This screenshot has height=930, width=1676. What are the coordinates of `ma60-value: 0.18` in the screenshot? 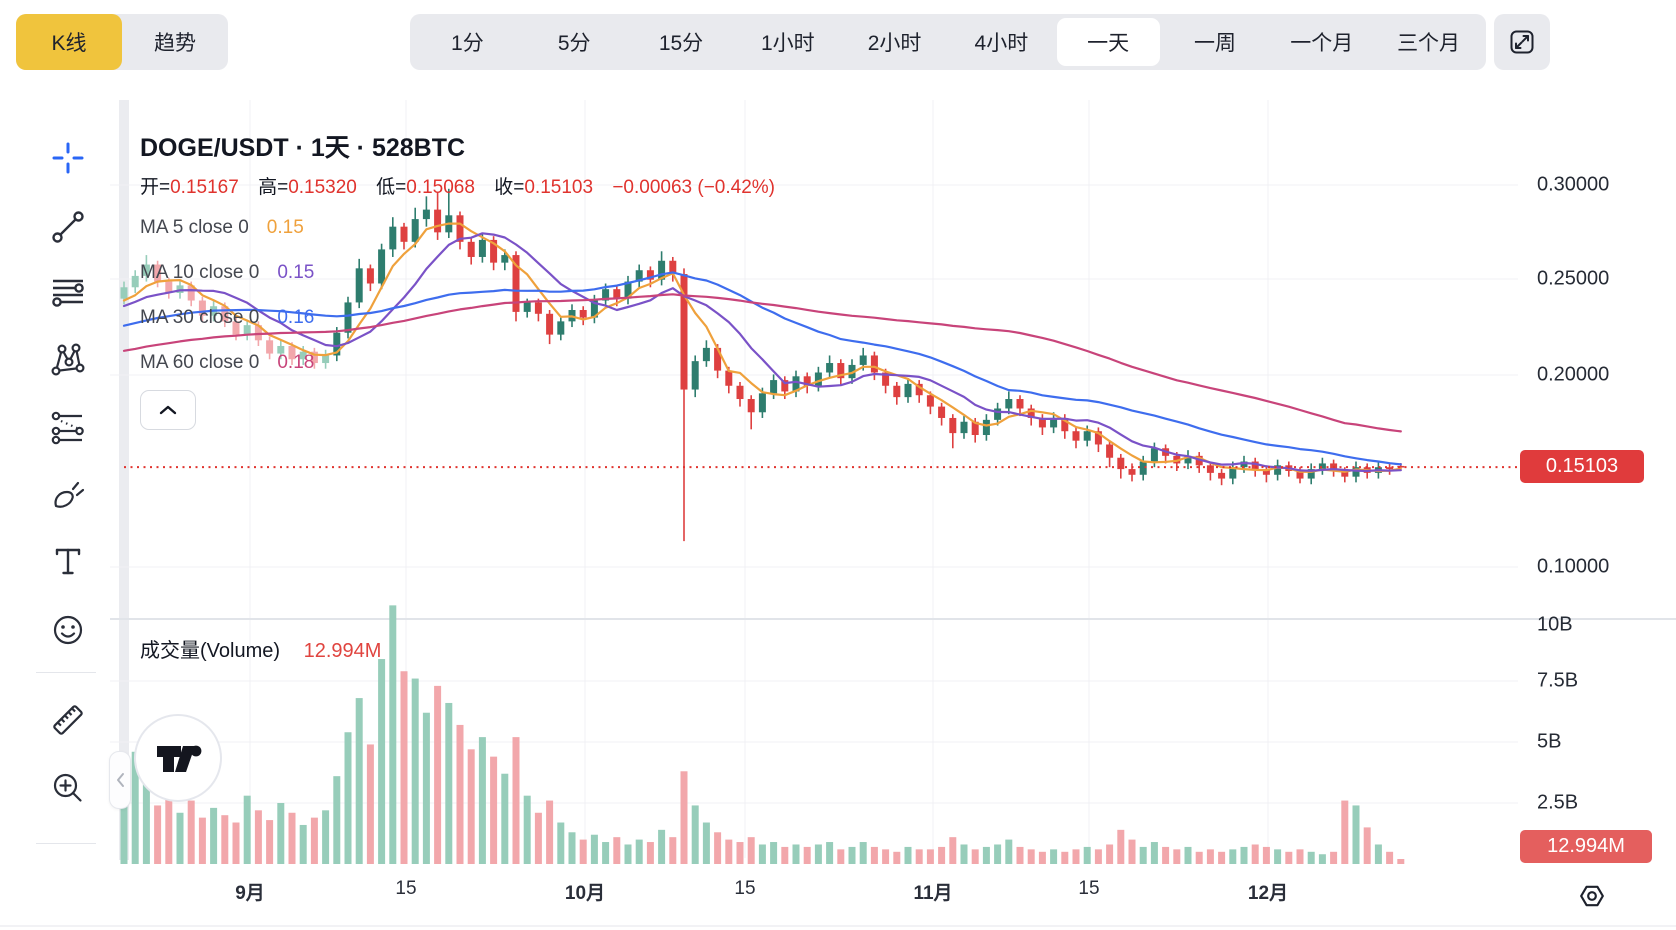 It's located at (296, 362).